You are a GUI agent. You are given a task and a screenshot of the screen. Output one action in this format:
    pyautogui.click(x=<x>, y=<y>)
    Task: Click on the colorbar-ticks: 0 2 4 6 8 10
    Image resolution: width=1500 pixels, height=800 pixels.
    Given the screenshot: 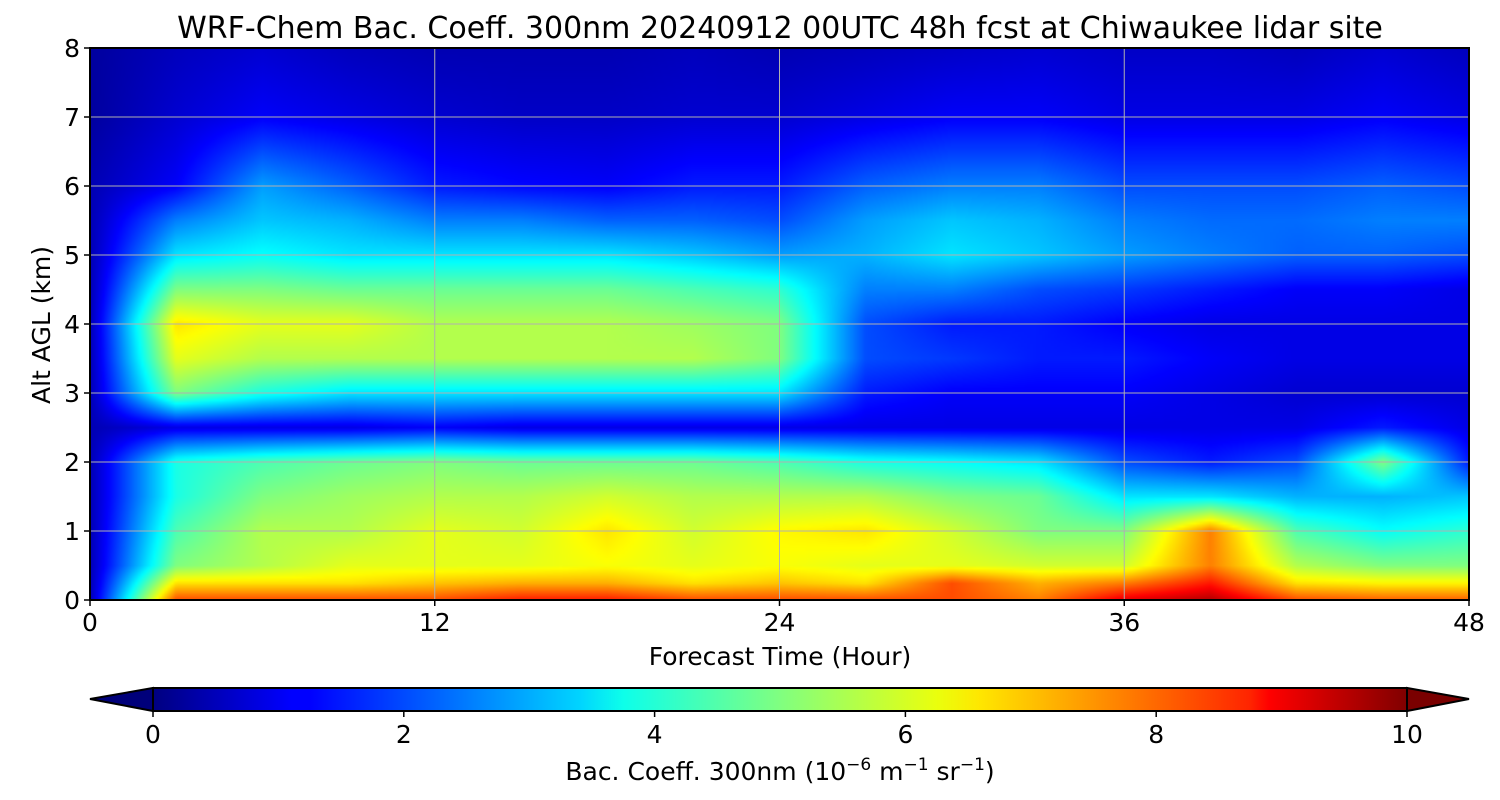 What is the action you would take?
    pyautogui.click(x=784, y=730)
    